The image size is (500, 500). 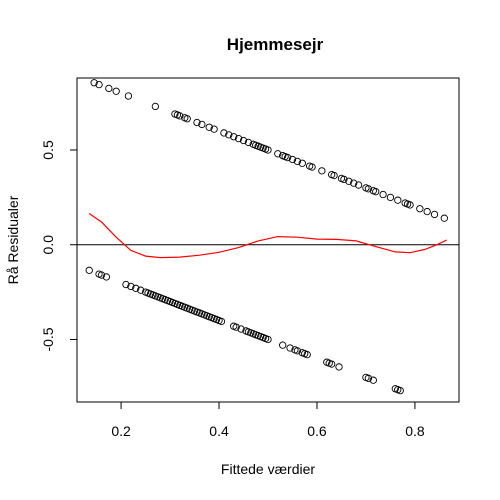 What do you see at coordinates (48, 150) in the screenshot?
I see `y-tick-label: 0.5` at bounding box center [48, 150].